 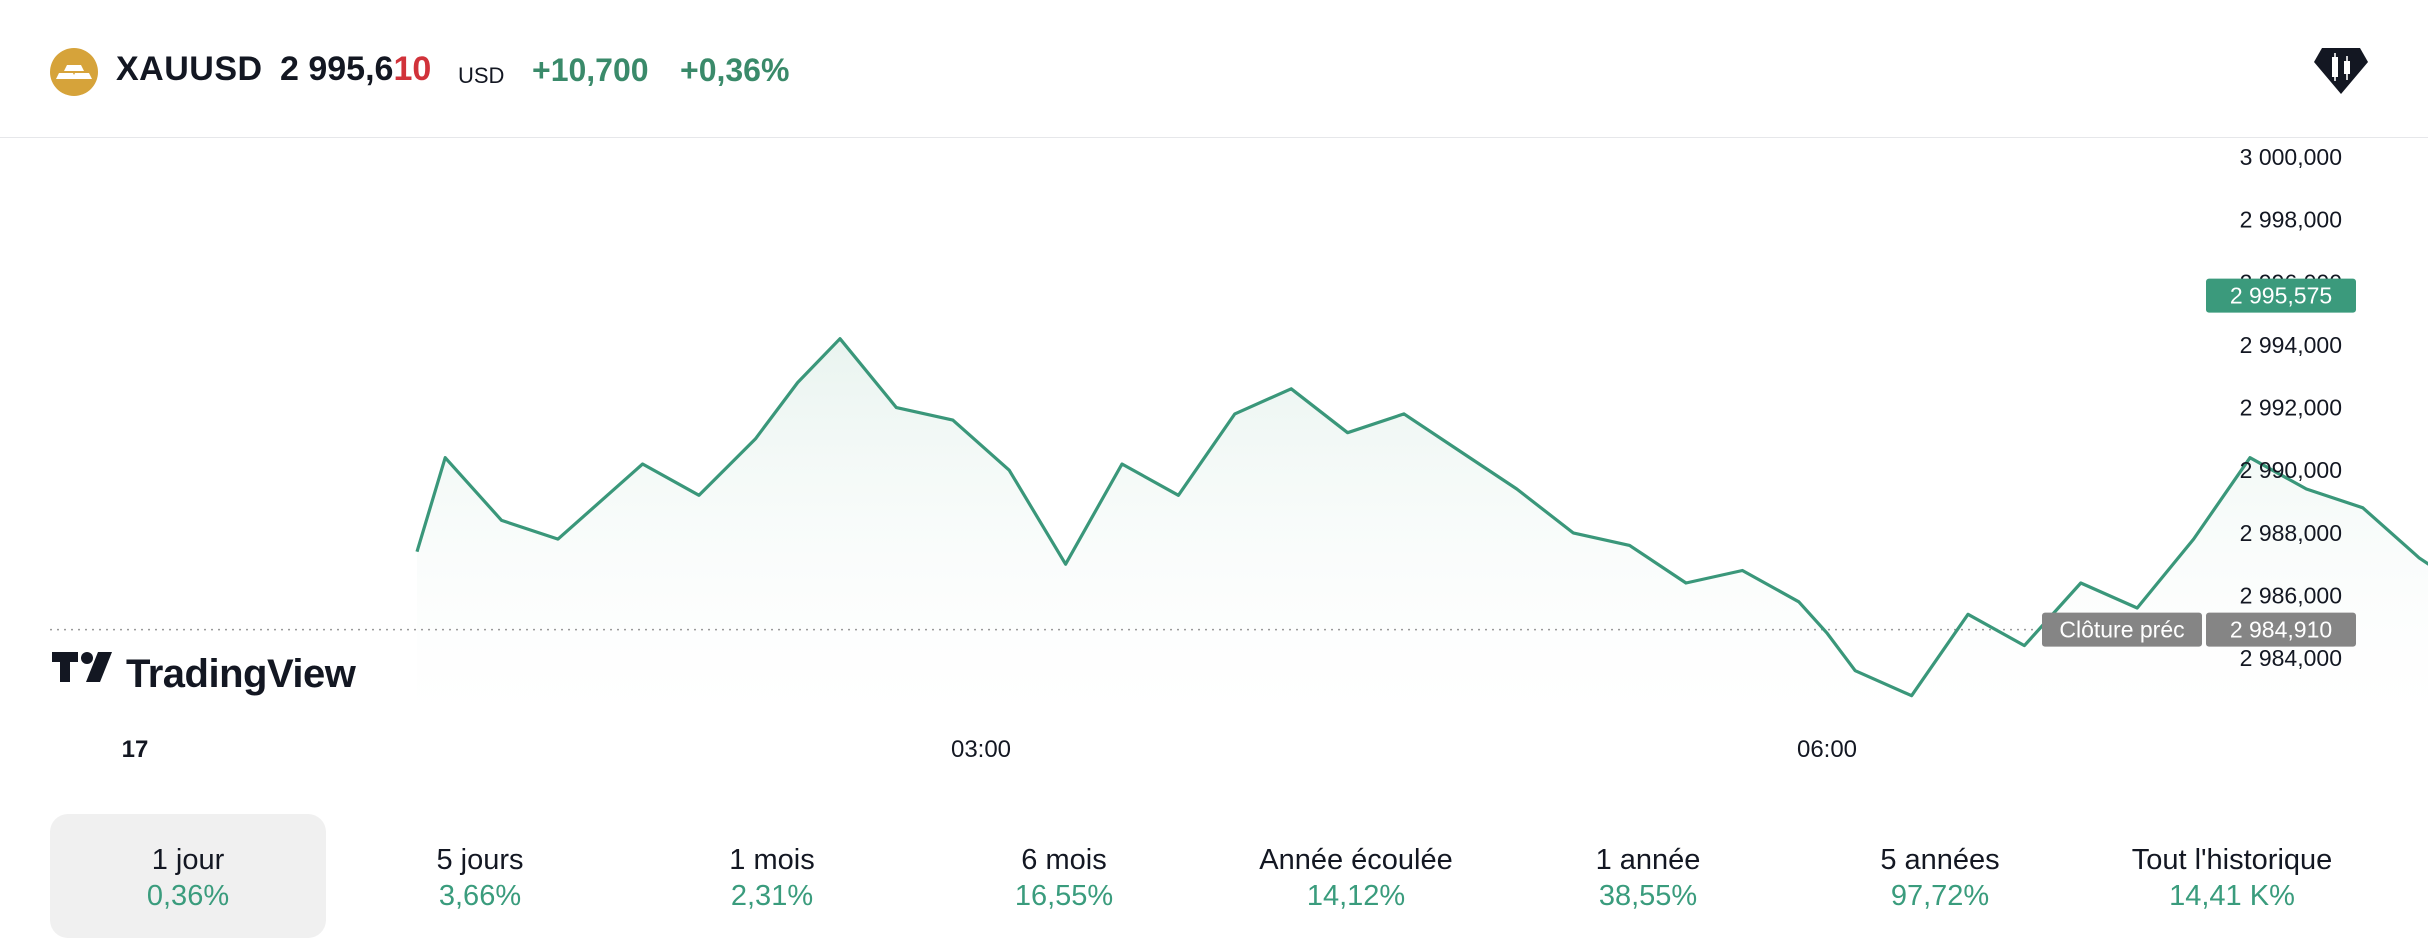 I want to click on tab-1-mois: 1 mois 2,31%, so click(x=772, y=876).